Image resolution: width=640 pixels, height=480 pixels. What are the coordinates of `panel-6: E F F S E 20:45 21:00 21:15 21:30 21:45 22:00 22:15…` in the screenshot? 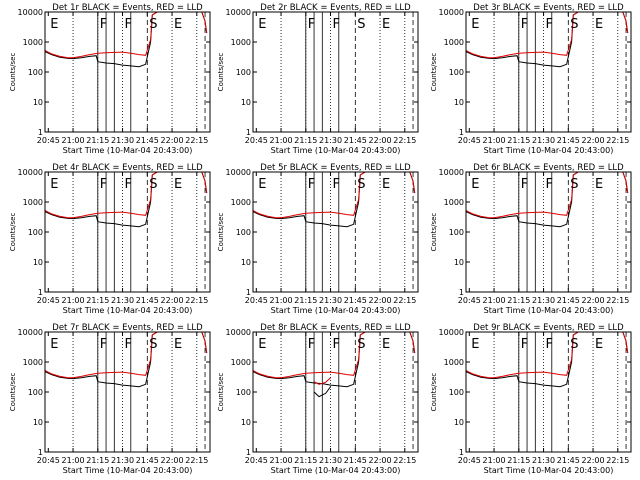 It's located at (531, 239).